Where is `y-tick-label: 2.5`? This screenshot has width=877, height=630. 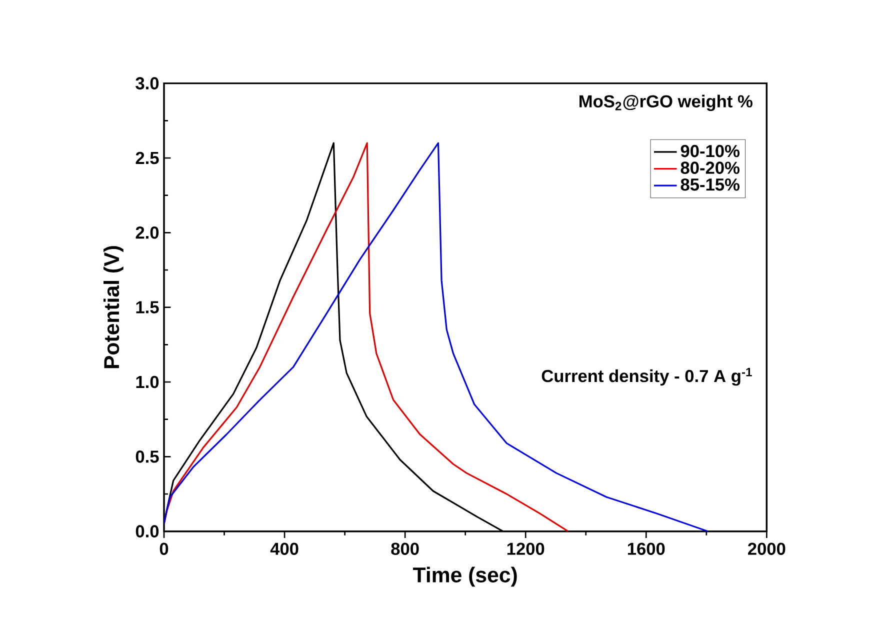
y-tick-label: 2.5 is located at coordinates (147, 158).